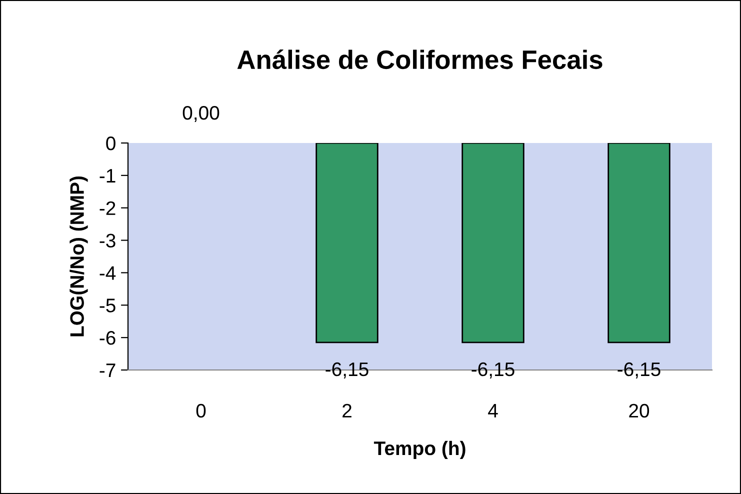 The image size is (741, 494). What do you see at coordinates (419, 59) in the screenshot?
I see `chart-title: Análise de Coliformes Fecais` at bounding box center [419, 59].